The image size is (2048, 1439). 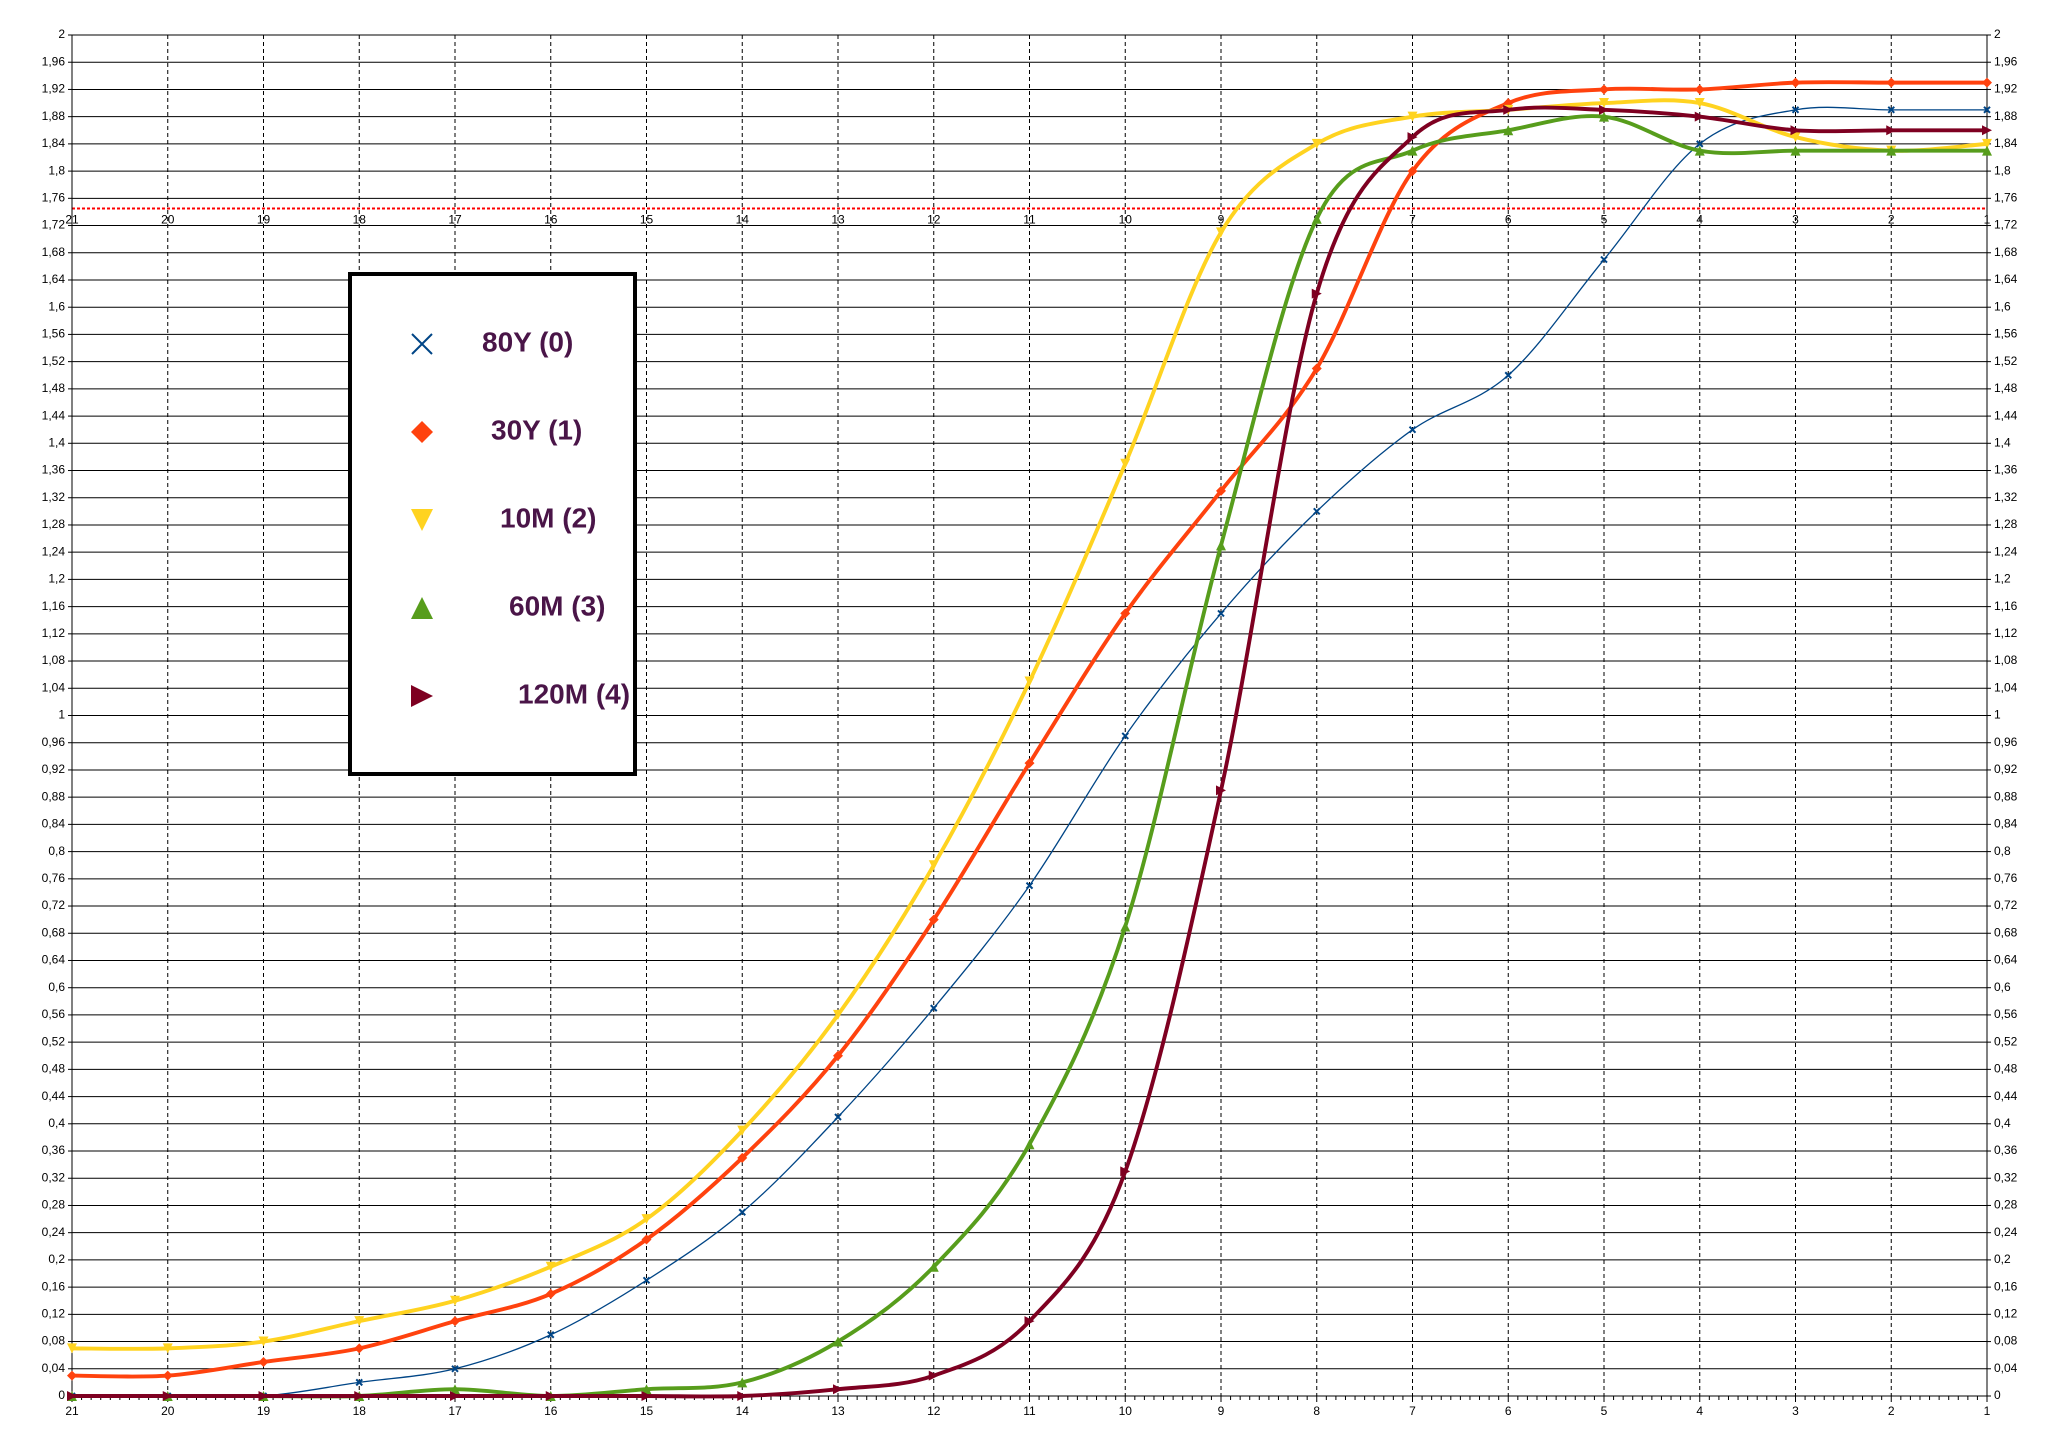 What do you see at coordinates (2006, 660) in the screenshot?
I see `y2-tick-label: 1,08` at bounding box center [2006, 660].